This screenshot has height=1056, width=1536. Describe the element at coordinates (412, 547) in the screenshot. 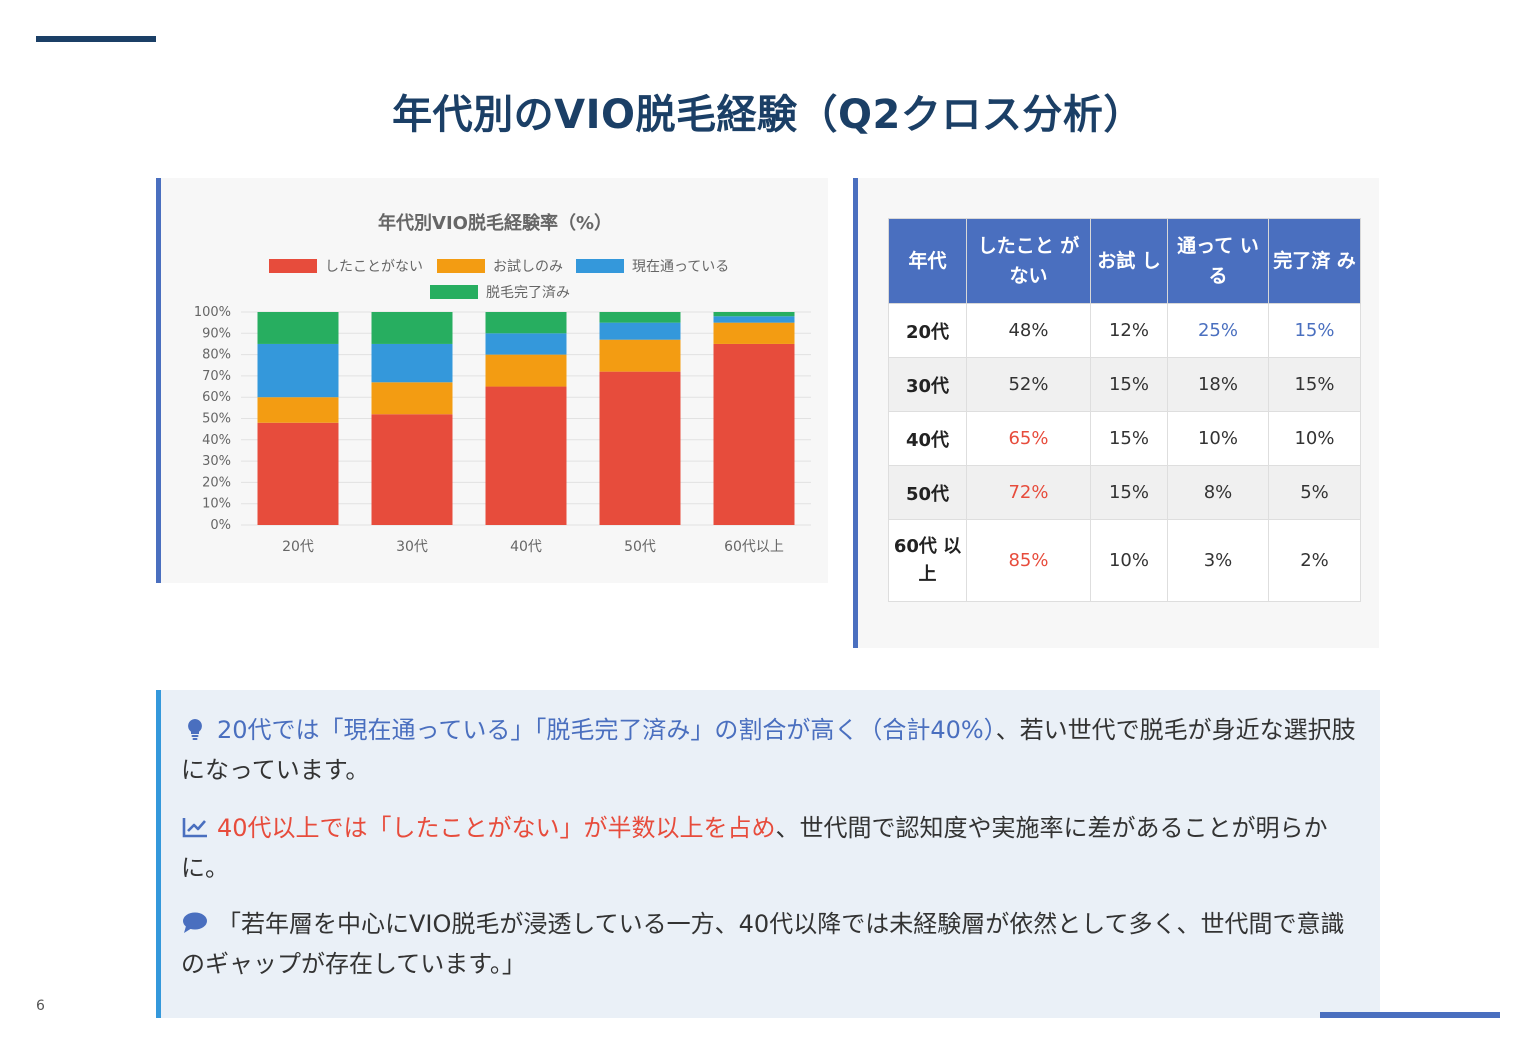

I see `x-tick-label: 30代` at that location.